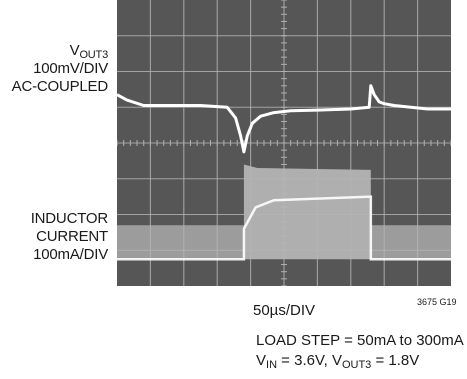  I want to click on channel1-label: VOUT3 100mV/DIV AC-COUPLED, so click(54, 69).